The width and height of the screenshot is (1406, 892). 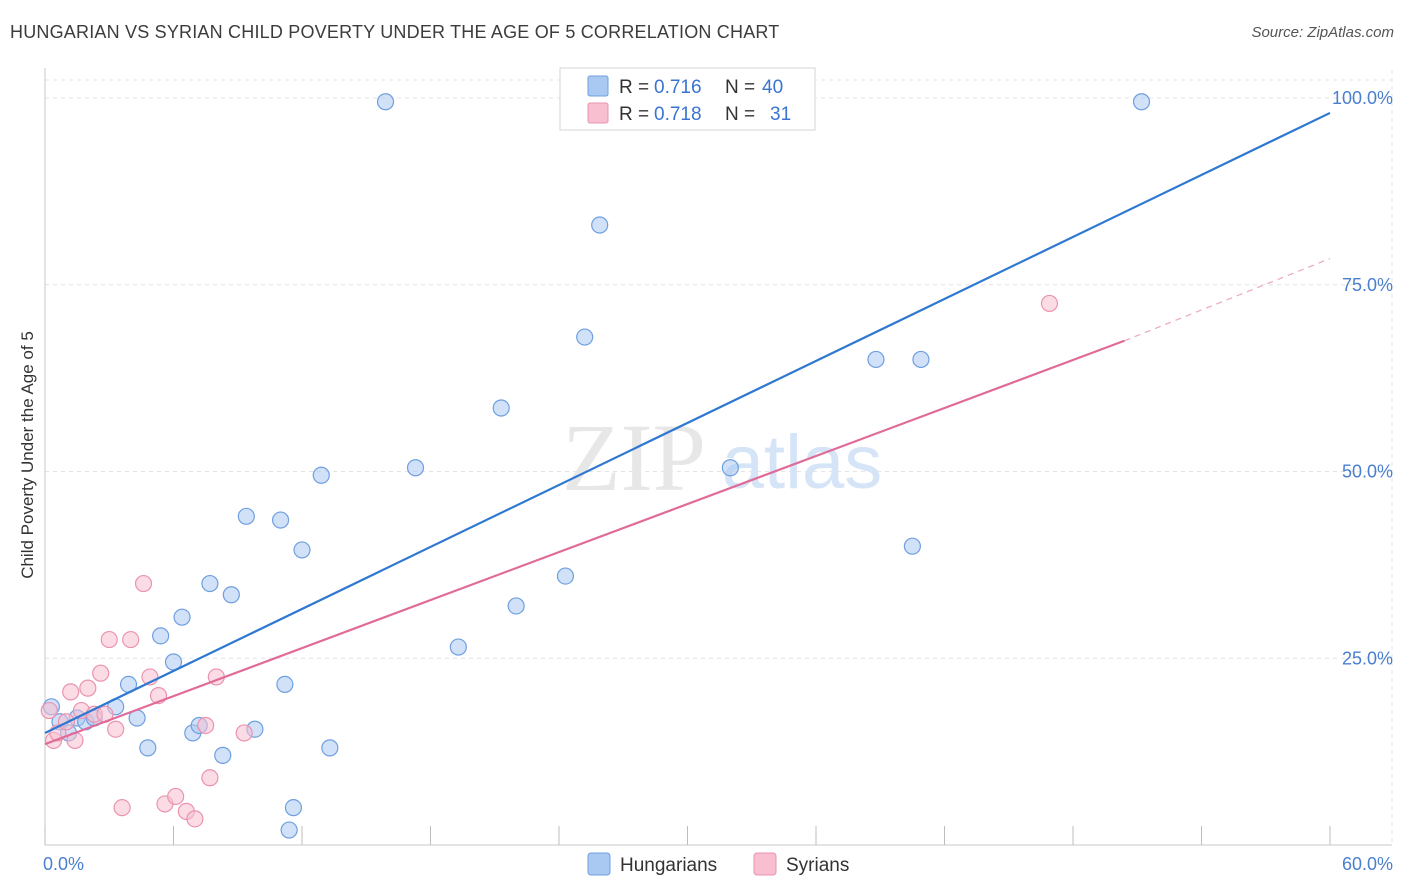 What do you see at coordinates (772, 87) in the screenshot?
I see `legend-n-value-hungarians: 40` at bounding box center [772, 87].